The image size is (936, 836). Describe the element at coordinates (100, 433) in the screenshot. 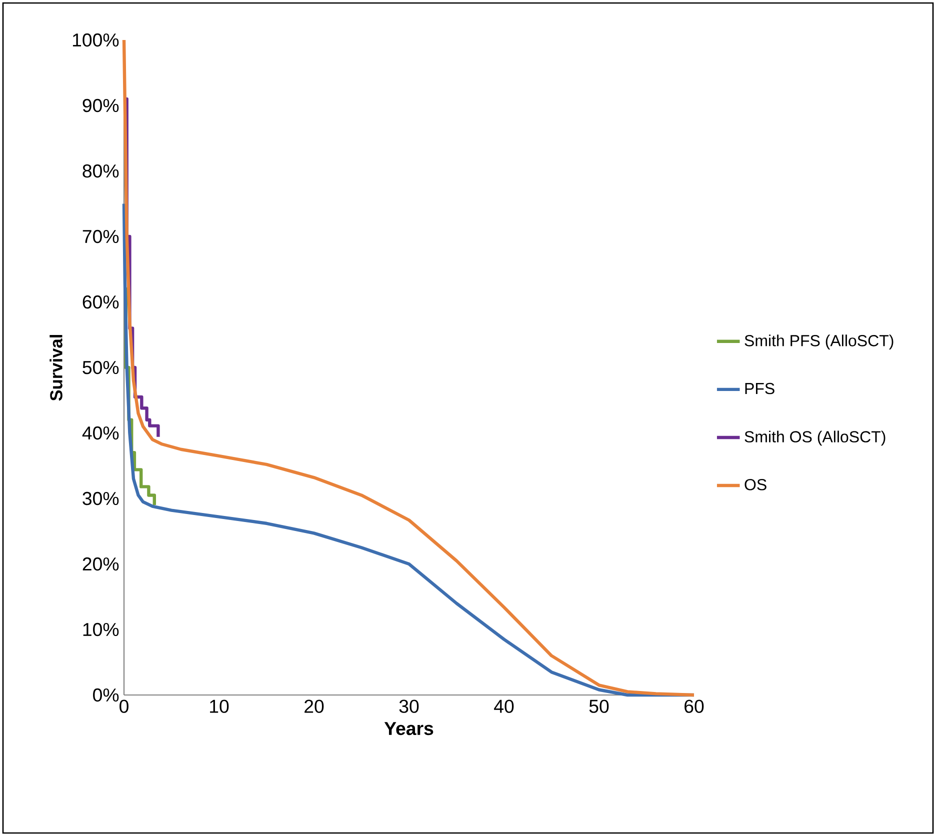

I see `y-tick-label: 40%` at that location.